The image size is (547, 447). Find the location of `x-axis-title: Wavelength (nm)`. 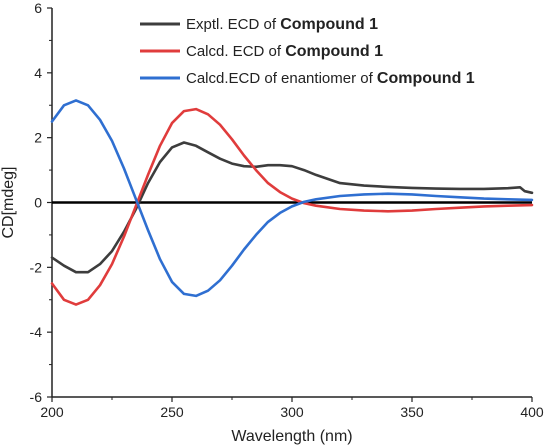

x-axis-title: Wavelength (nm) is located at coordinates (291, 436).